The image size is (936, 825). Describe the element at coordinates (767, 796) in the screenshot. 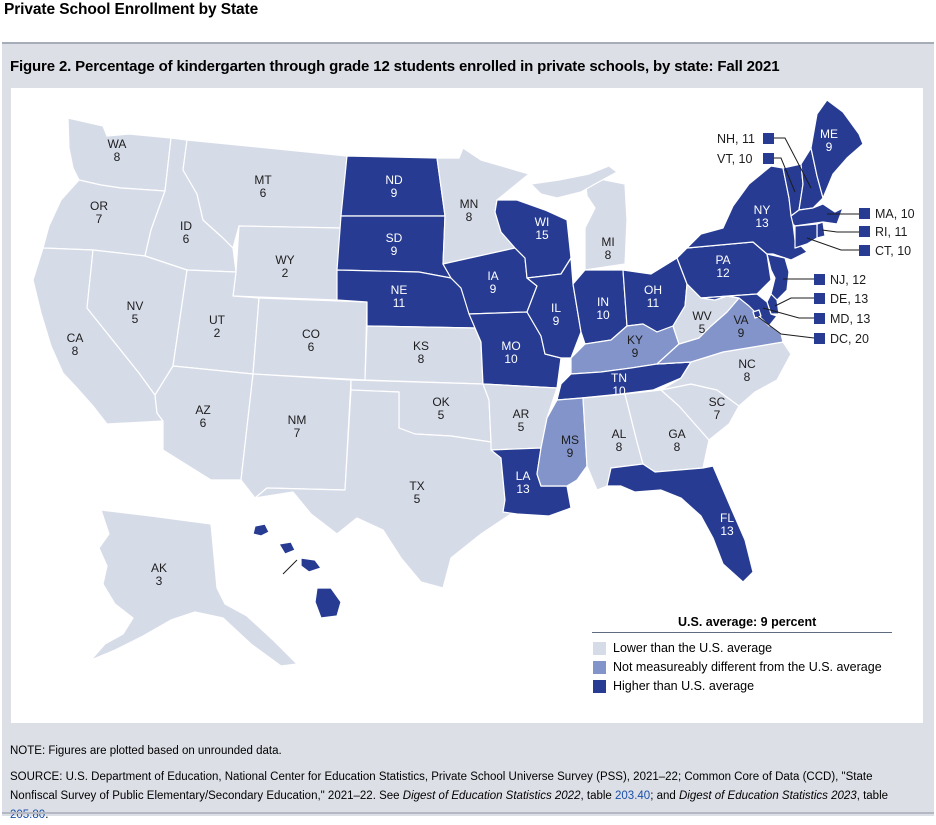

I see `source-digest-2023: Digest of Education Statistics 2023` at that location.